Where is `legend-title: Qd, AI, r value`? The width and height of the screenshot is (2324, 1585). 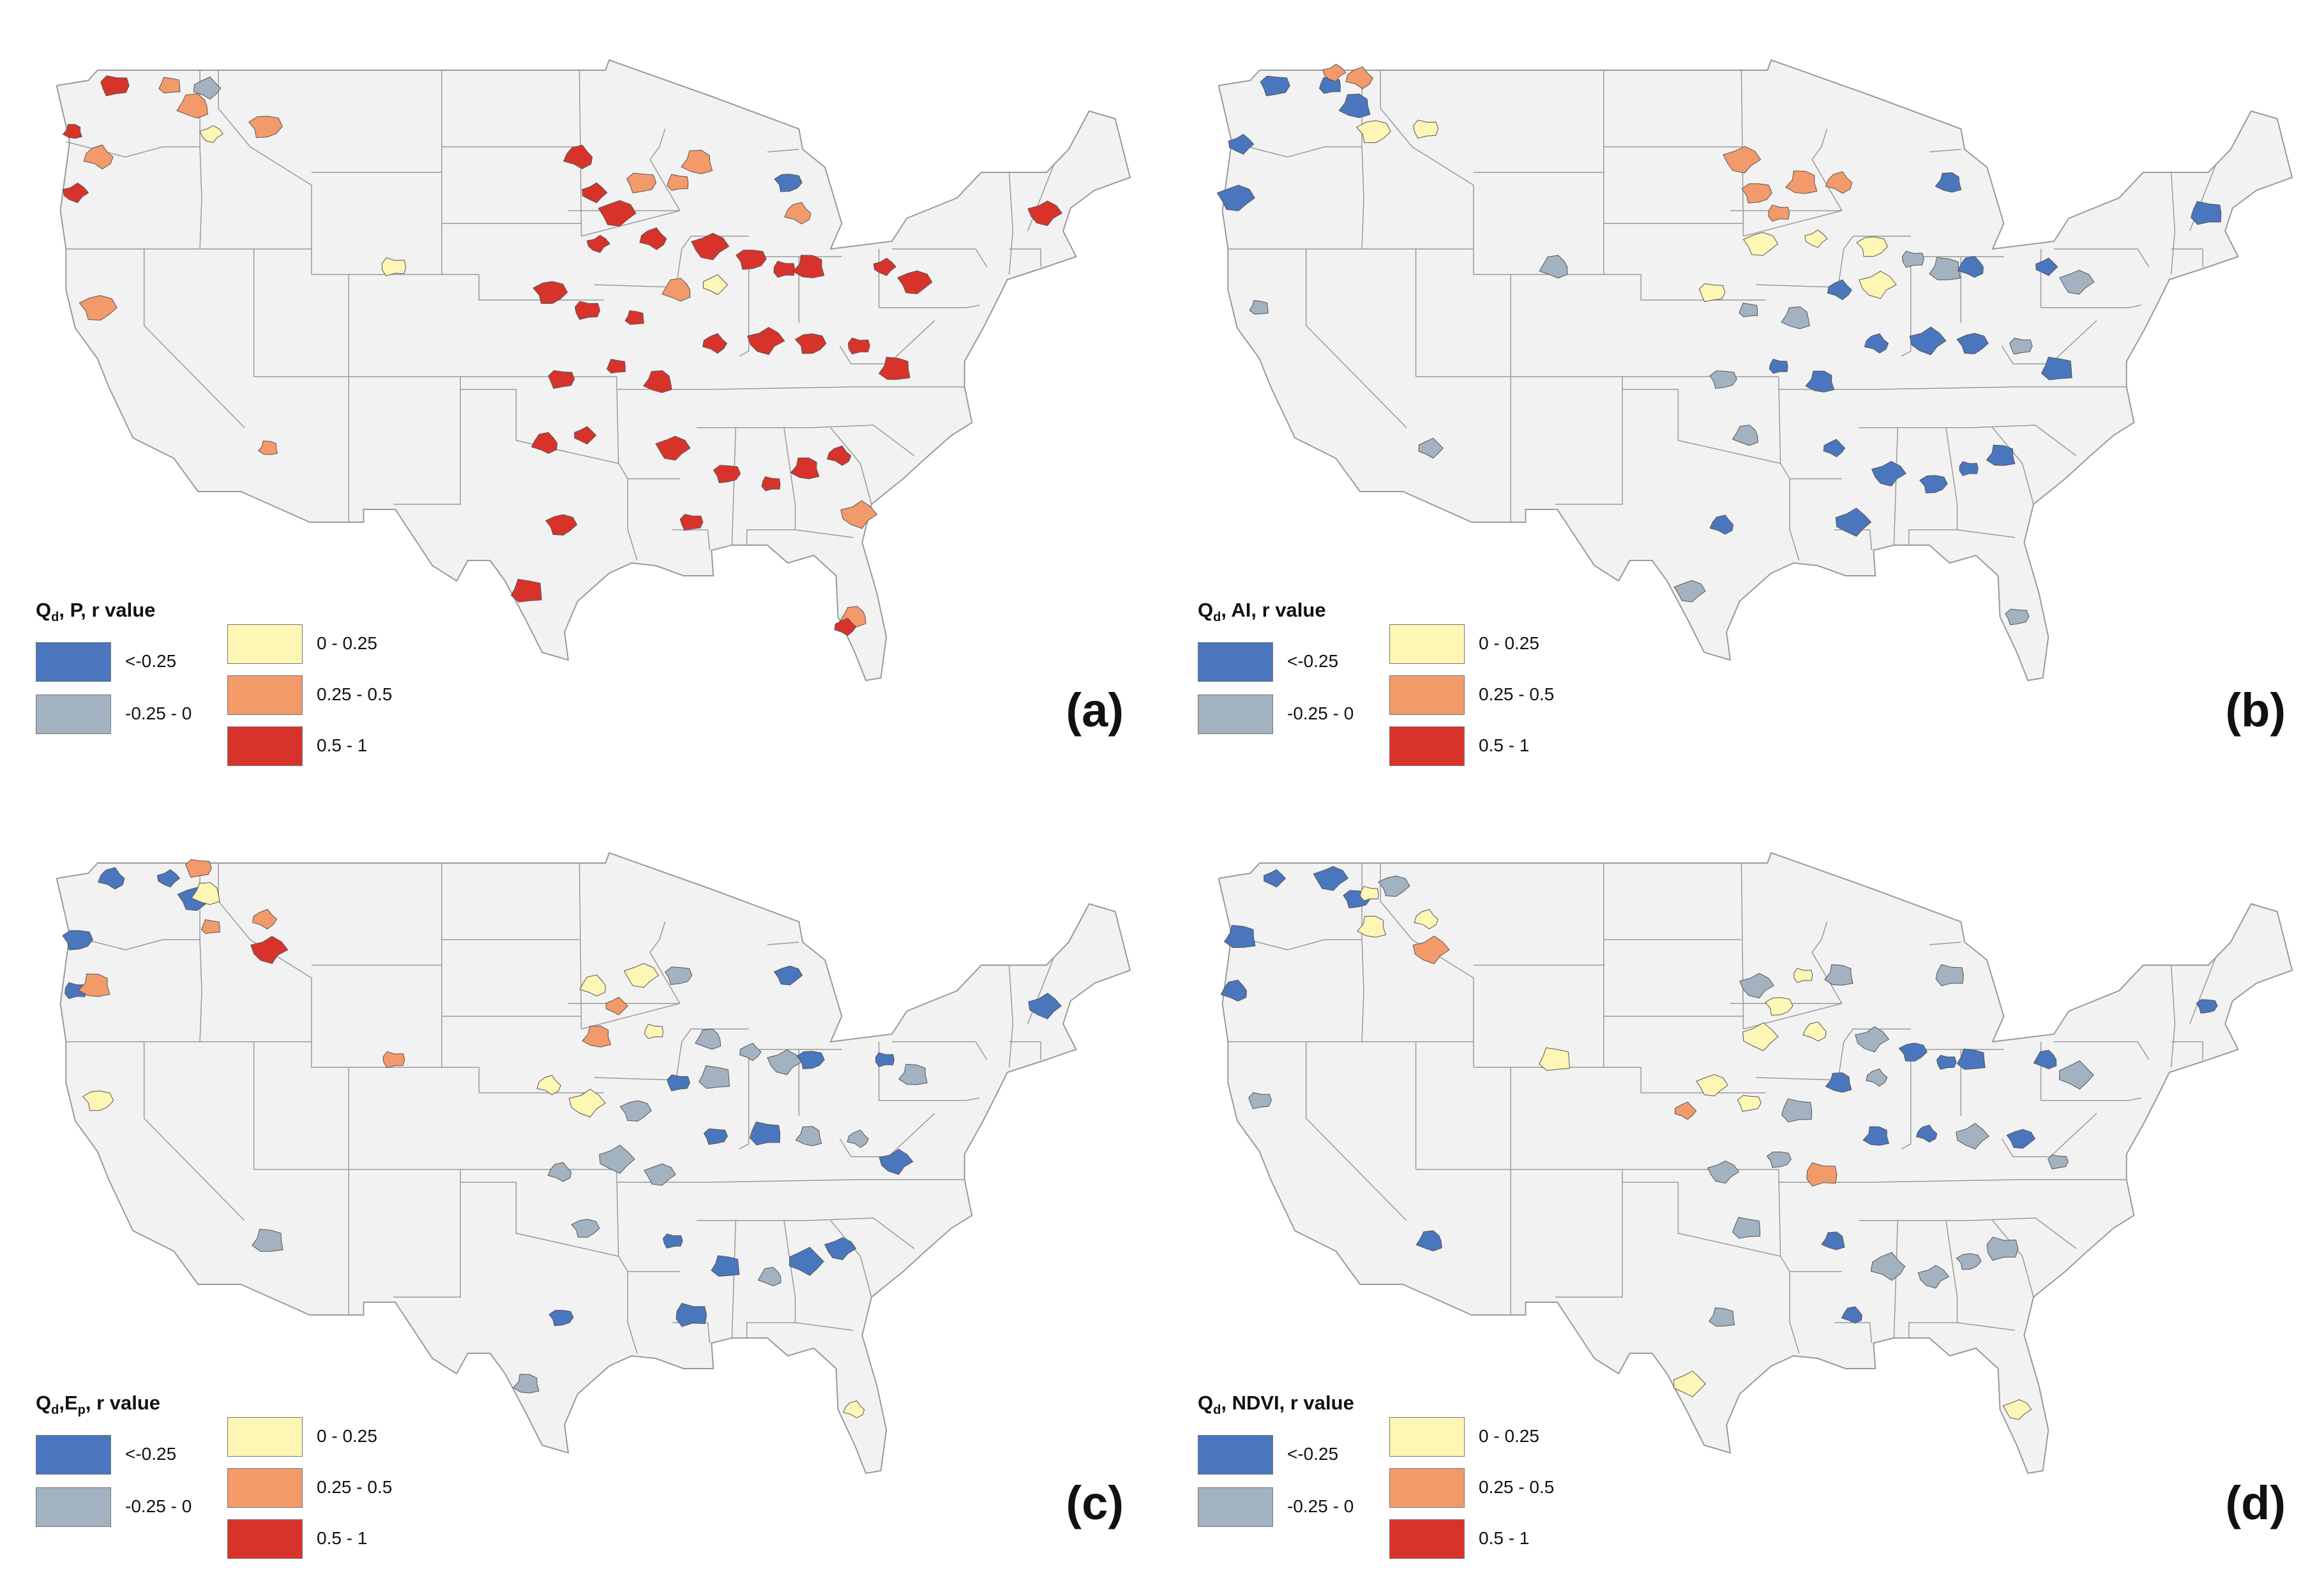 legend-title: Qd, AI, r value is located at coordinates (1262, 612).